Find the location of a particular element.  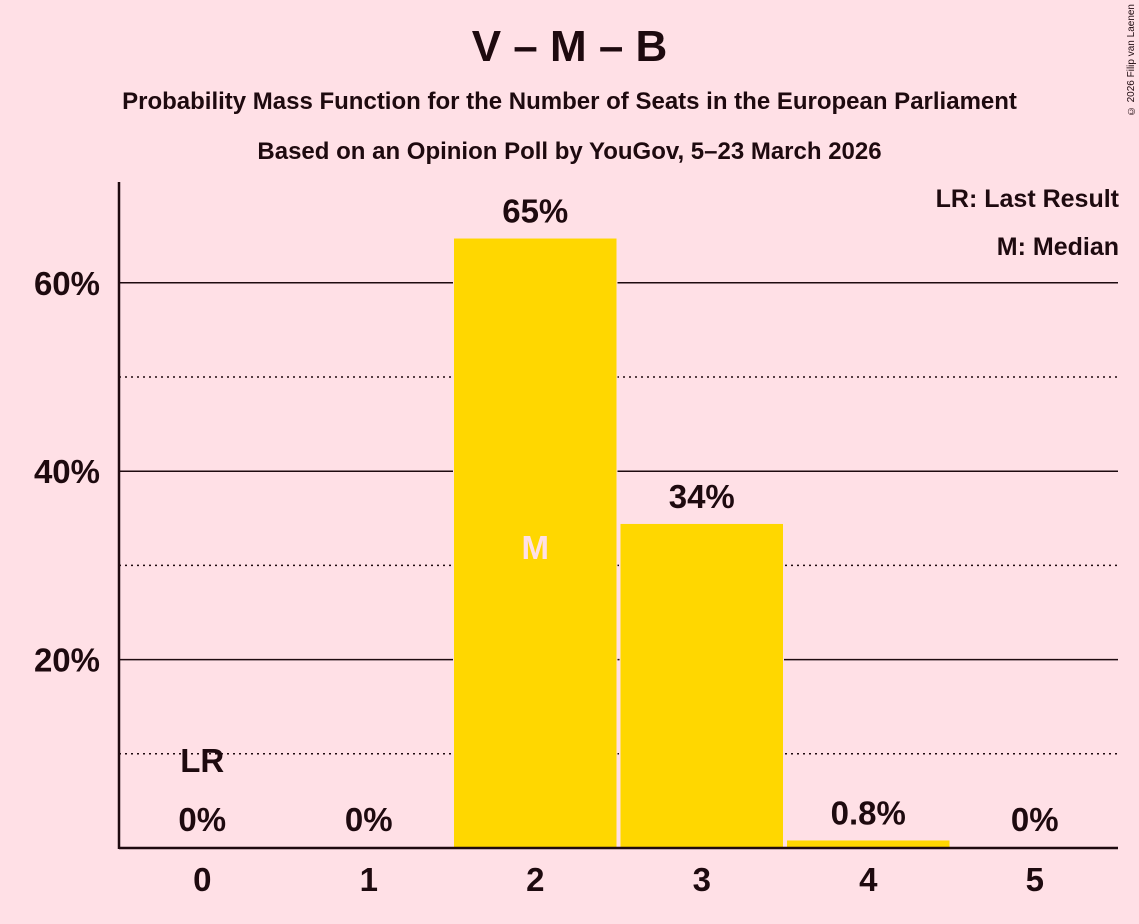

x-tick-label: 3 is located at coordinates (702, 879).